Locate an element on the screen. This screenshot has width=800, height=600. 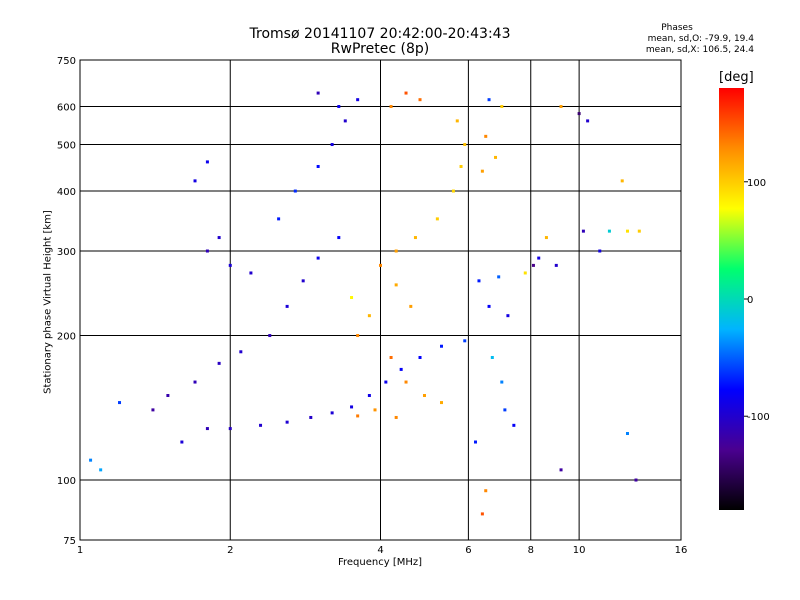
y-tick-label: 75 is located at coordinates (69, 541).